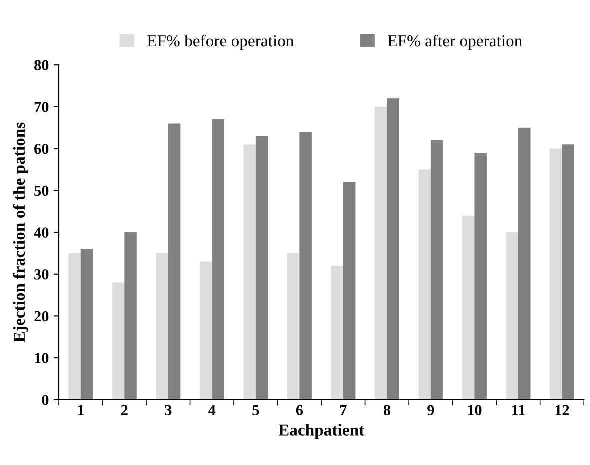 This screenshot has height=465, width=590. I want to click on x-tick-label: 8, so click(387, 410).